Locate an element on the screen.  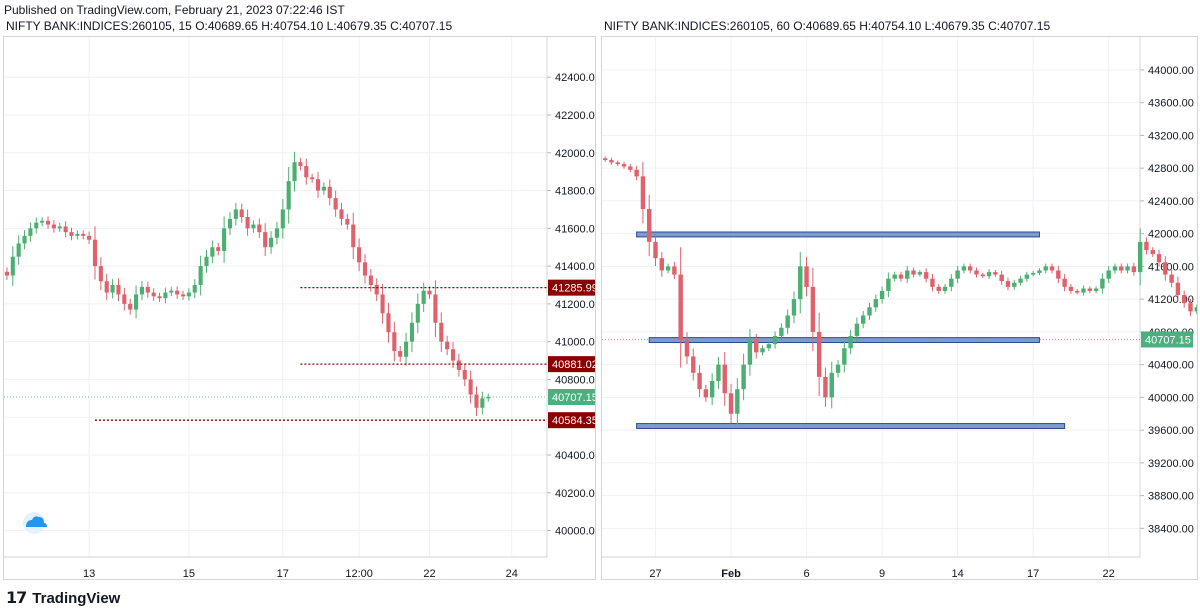
chart-2-xtick-label: 22 is located at coordinates (1109, 573).